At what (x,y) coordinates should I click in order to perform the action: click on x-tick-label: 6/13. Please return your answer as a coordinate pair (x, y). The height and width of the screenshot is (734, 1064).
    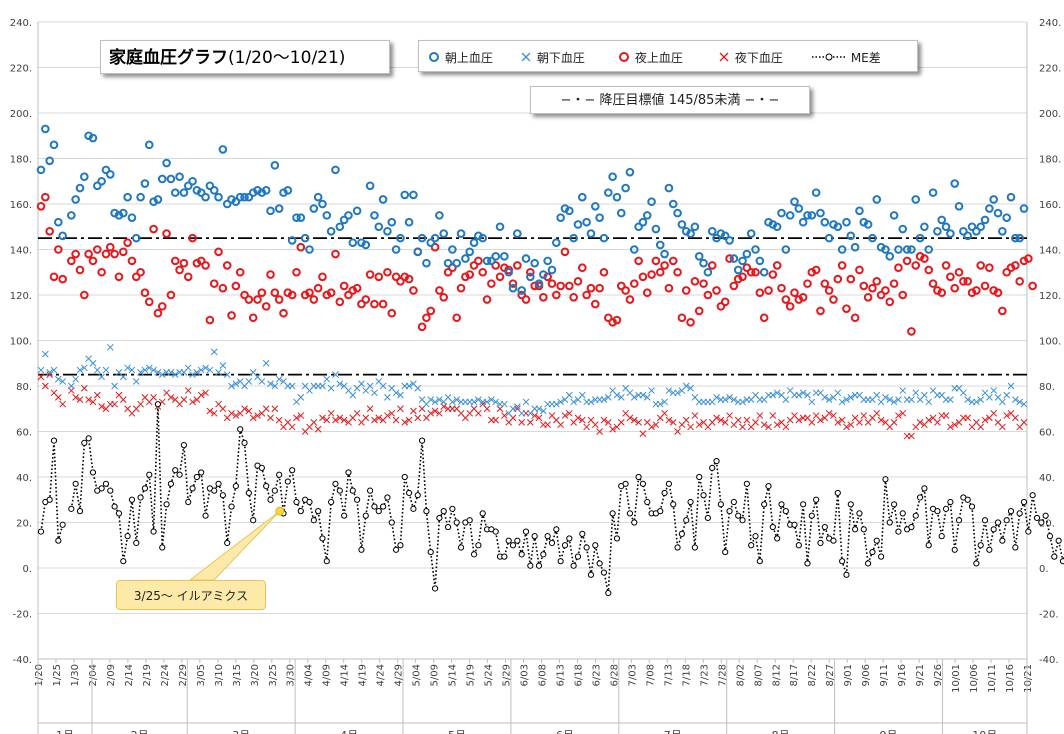
    Looking at the image, I should click on (560, 675).